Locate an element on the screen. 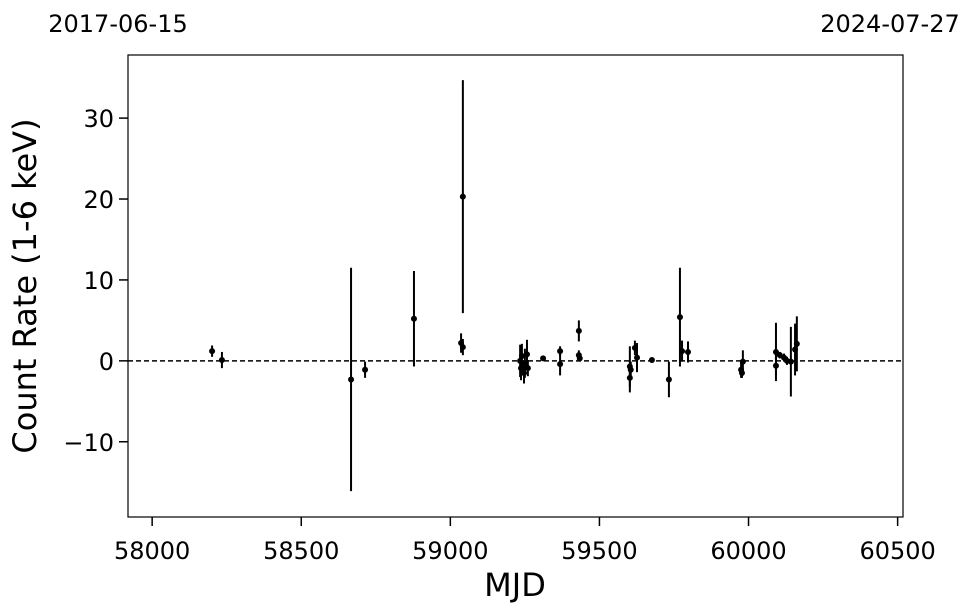  y-axis-label: Count Rate (1-6 keV) is located at coordinates (25, 285).